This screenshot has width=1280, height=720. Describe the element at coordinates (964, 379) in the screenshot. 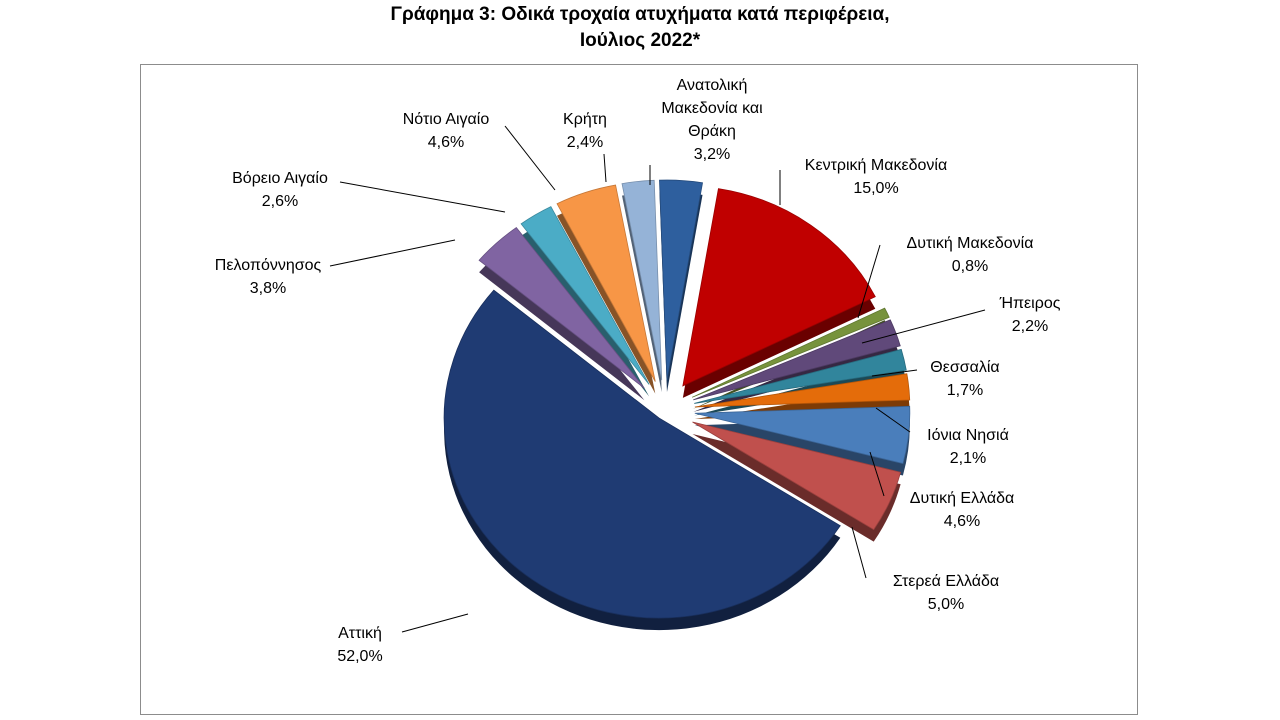

I see `slice-label-4: Θεσσαλία 1,7%` at that location.